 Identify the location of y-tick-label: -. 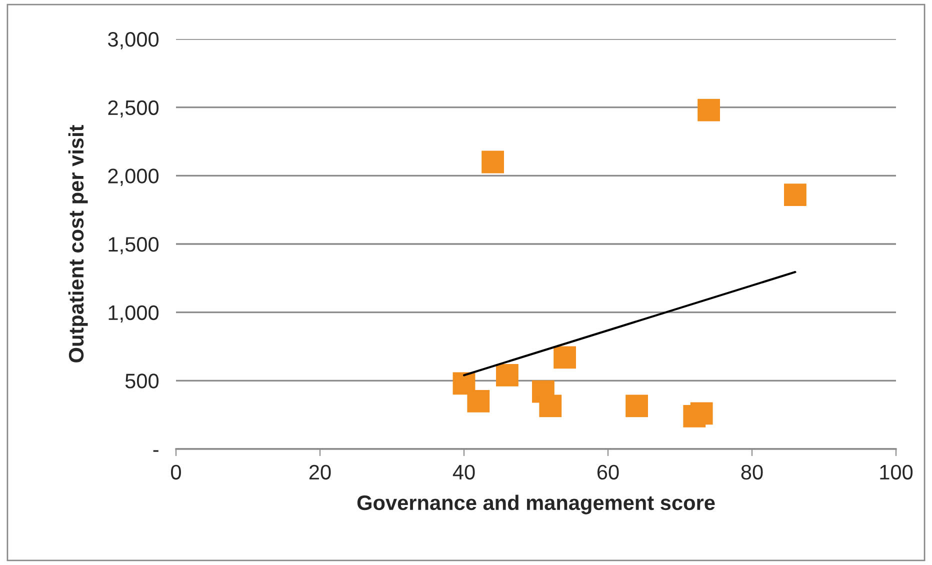
(155, 451).